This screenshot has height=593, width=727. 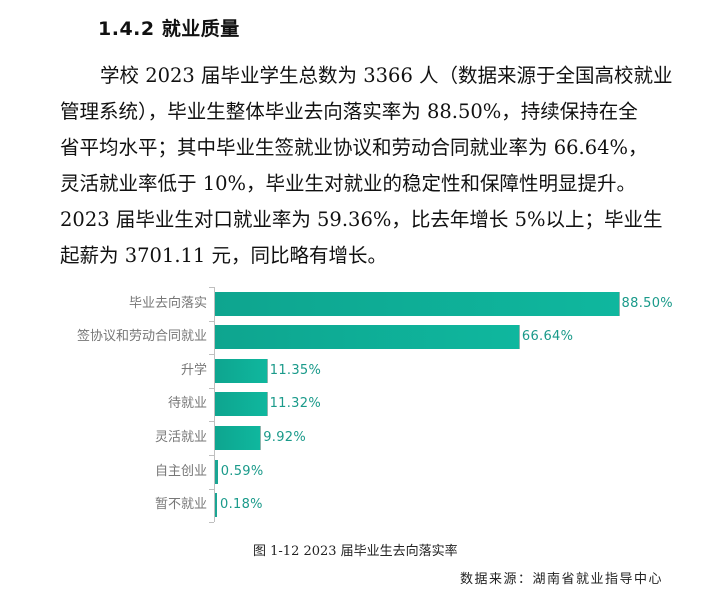 I want to click on value-label: 9.92%, so click(x=285, y=437).